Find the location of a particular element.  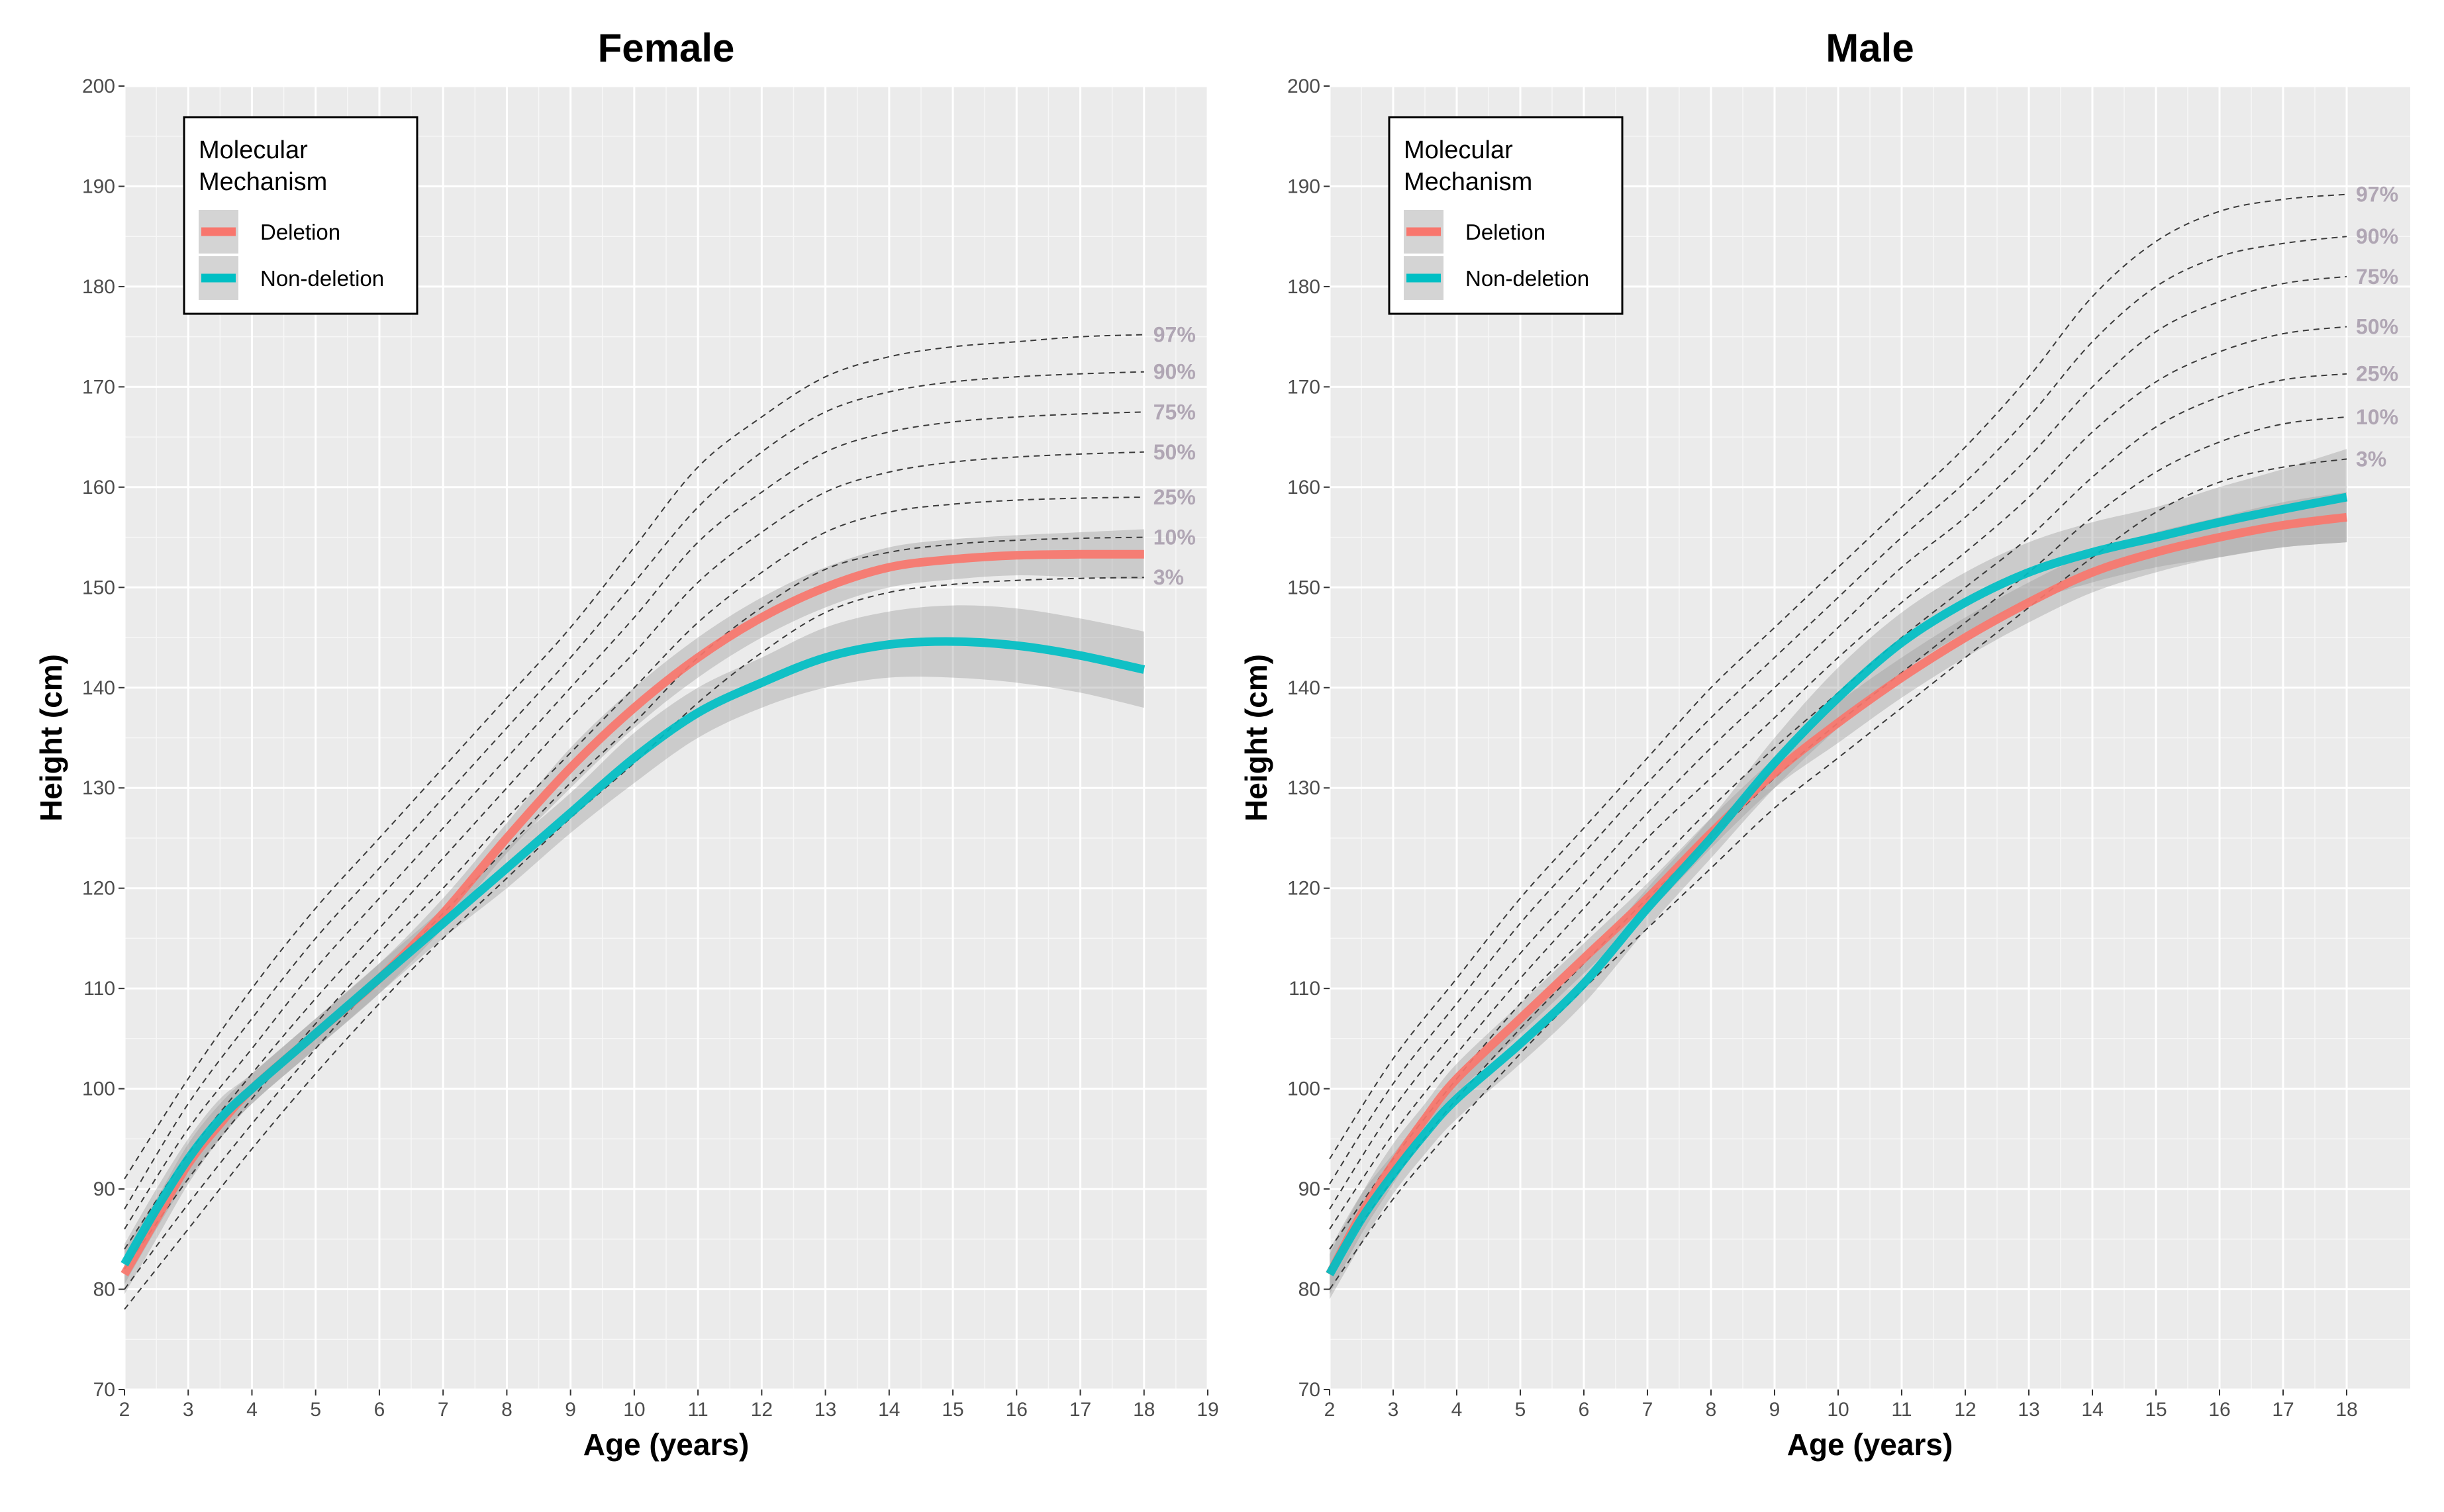

y-tick-label: 180 is located at coordinates (98, 287).